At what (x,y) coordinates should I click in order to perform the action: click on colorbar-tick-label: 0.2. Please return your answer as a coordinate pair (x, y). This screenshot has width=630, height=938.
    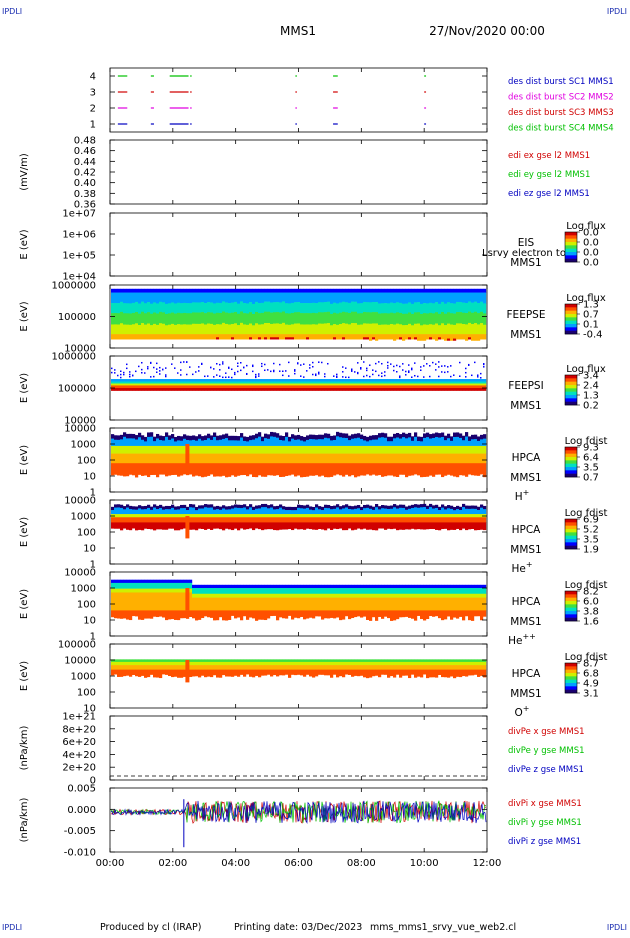
    Looking at the image, I should click on (591, 406).